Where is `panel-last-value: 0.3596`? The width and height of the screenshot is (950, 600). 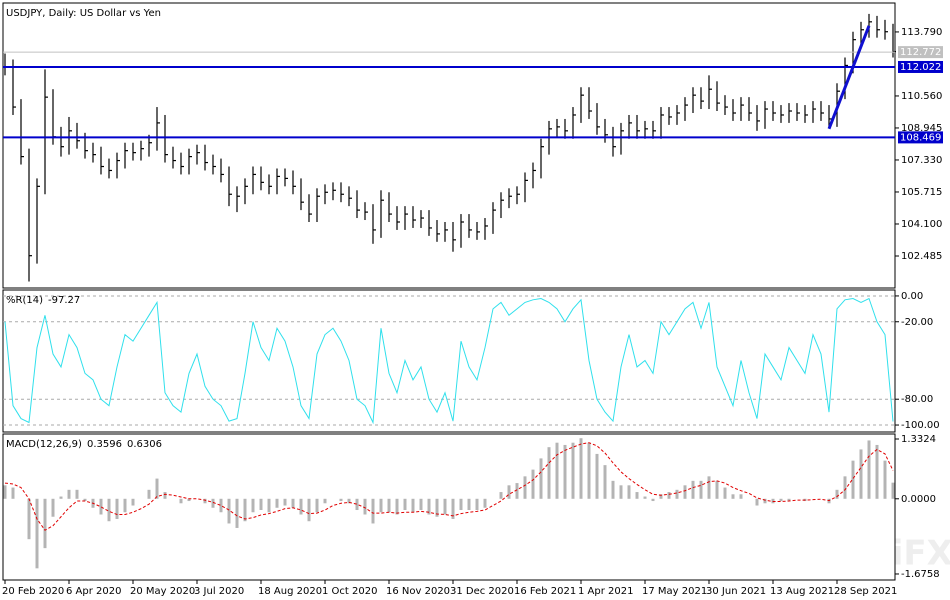 panel-last-value: 0.3596 is located at coordinates (104, 444).